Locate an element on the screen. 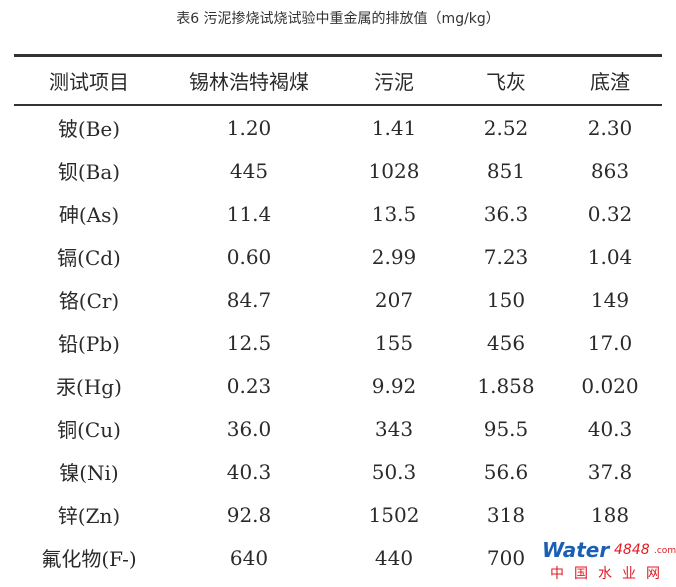 This screenshot has width=676, height=587. column-header: 底渣 is located at coordinates (610, 82).